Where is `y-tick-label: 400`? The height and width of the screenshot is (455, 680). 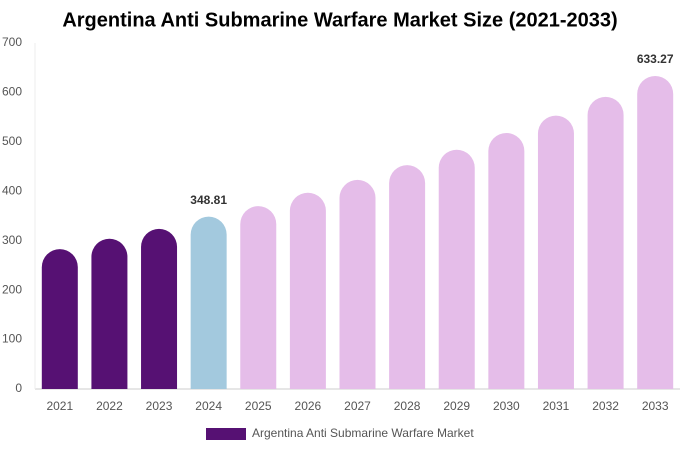
y-tick-label: 400 is located at coordinates (12, 190).